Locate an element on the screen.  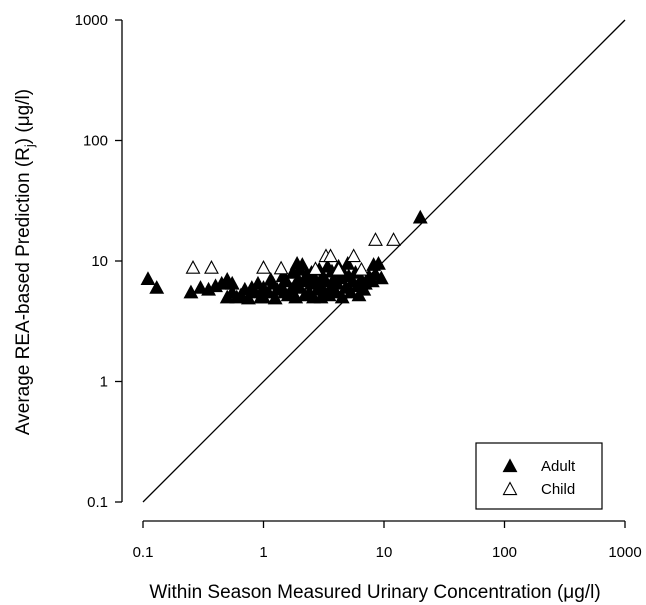
y-axis-title-main: Average REA-based Prediction (R is located at coordinates (23, 291).